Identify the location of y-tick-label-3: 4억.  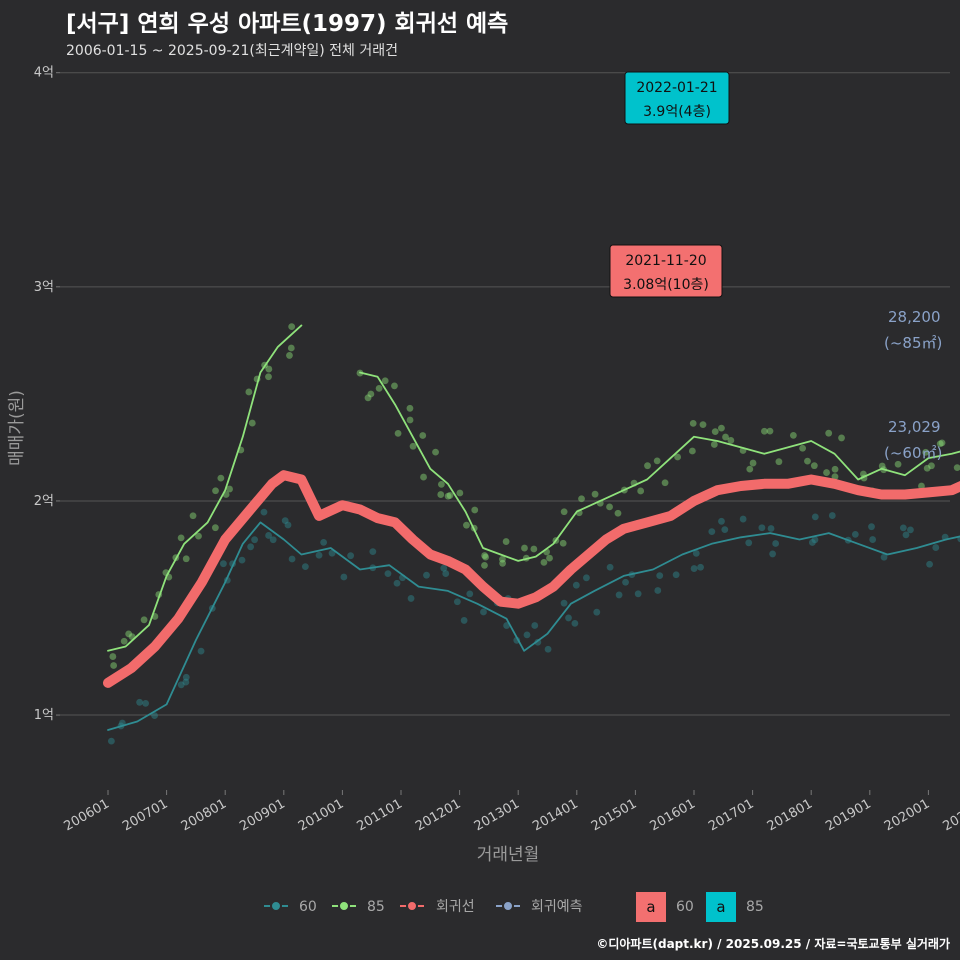
(44, 73).